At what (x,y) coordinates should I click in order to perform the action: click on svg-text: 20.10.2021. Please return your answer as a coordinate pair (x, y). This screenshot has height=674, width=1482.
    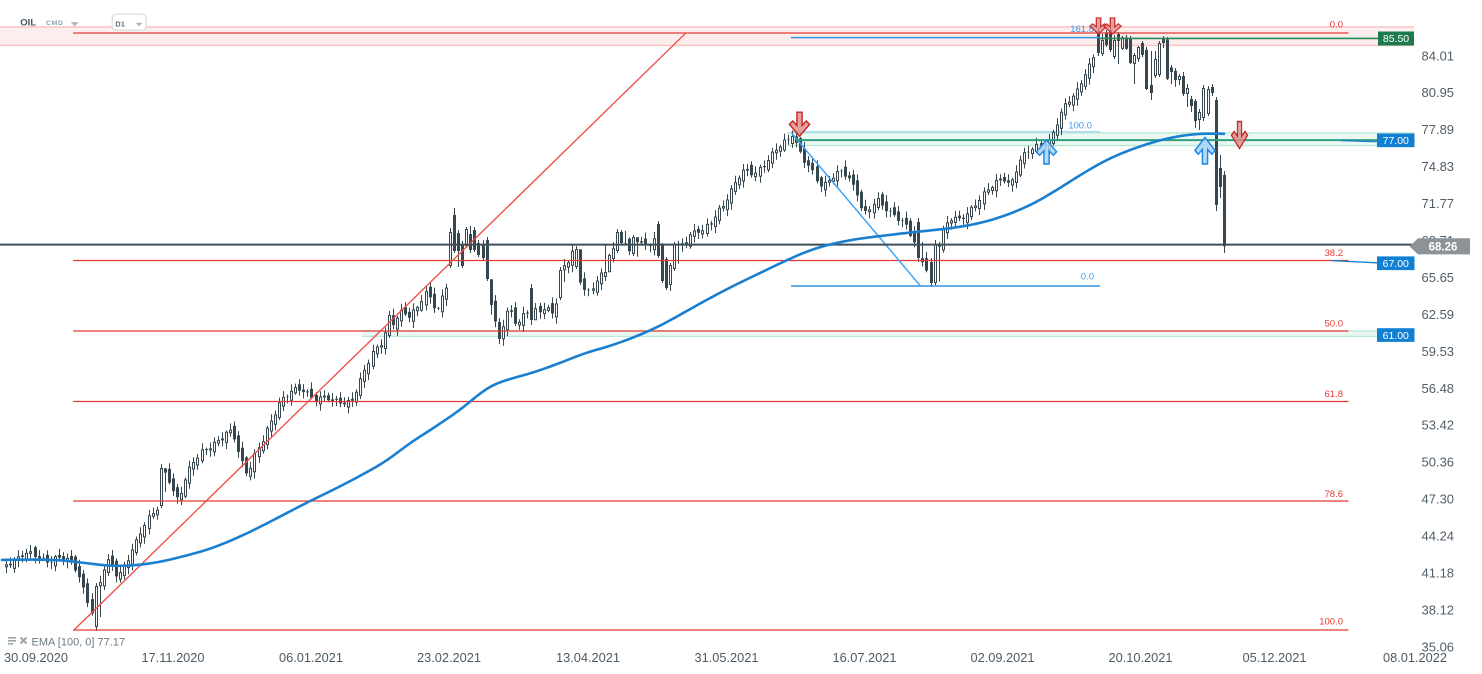
    Looking at the image, I should click on (1140, 657).